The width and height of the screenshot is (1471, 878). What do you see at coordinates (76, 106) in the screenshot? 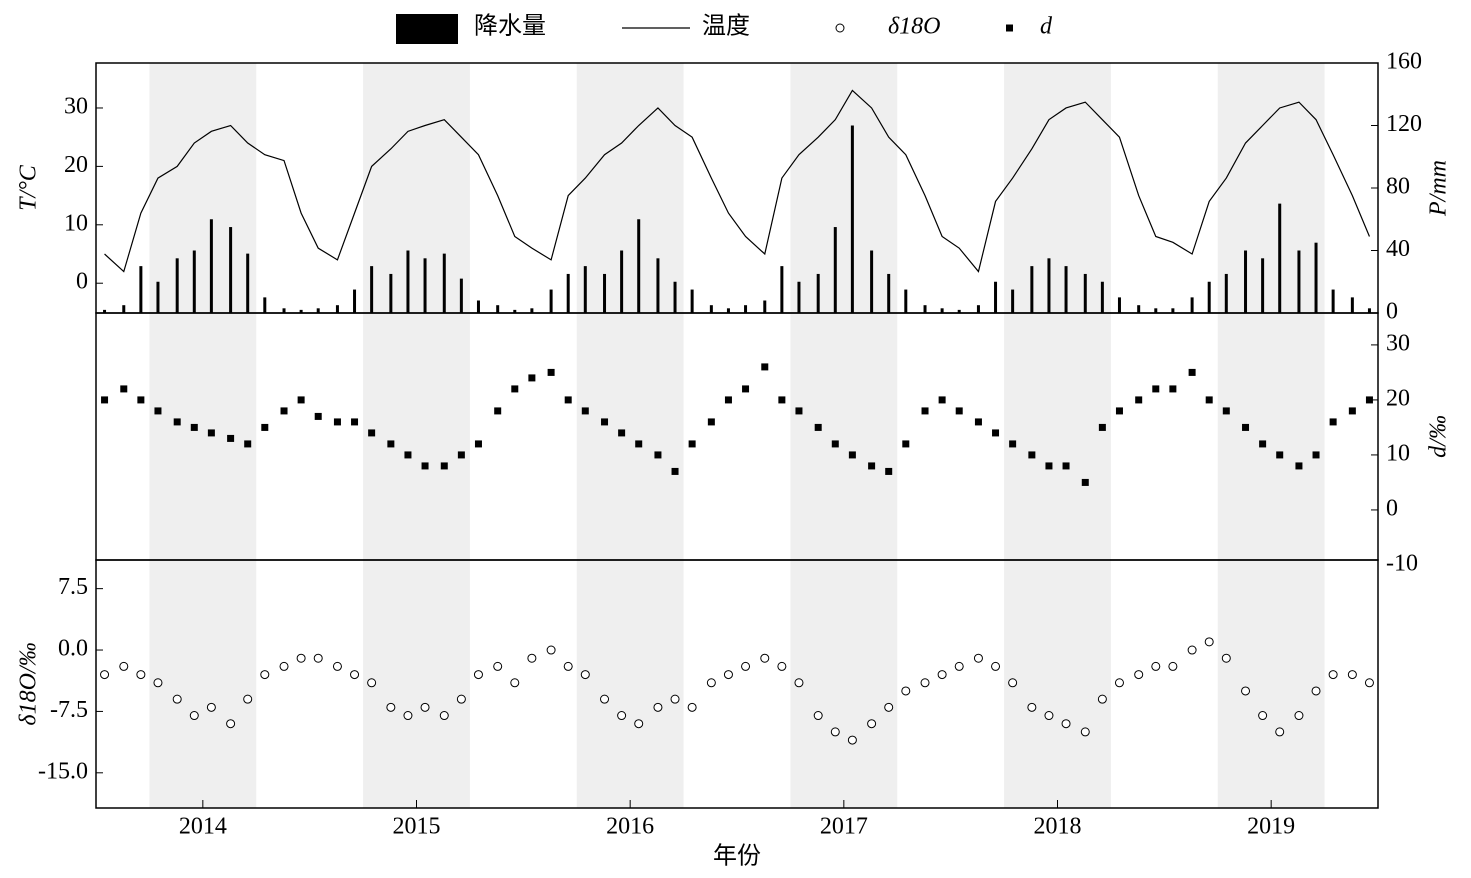
I see `y-tick-label: 30` at bounding box center [76, 106].